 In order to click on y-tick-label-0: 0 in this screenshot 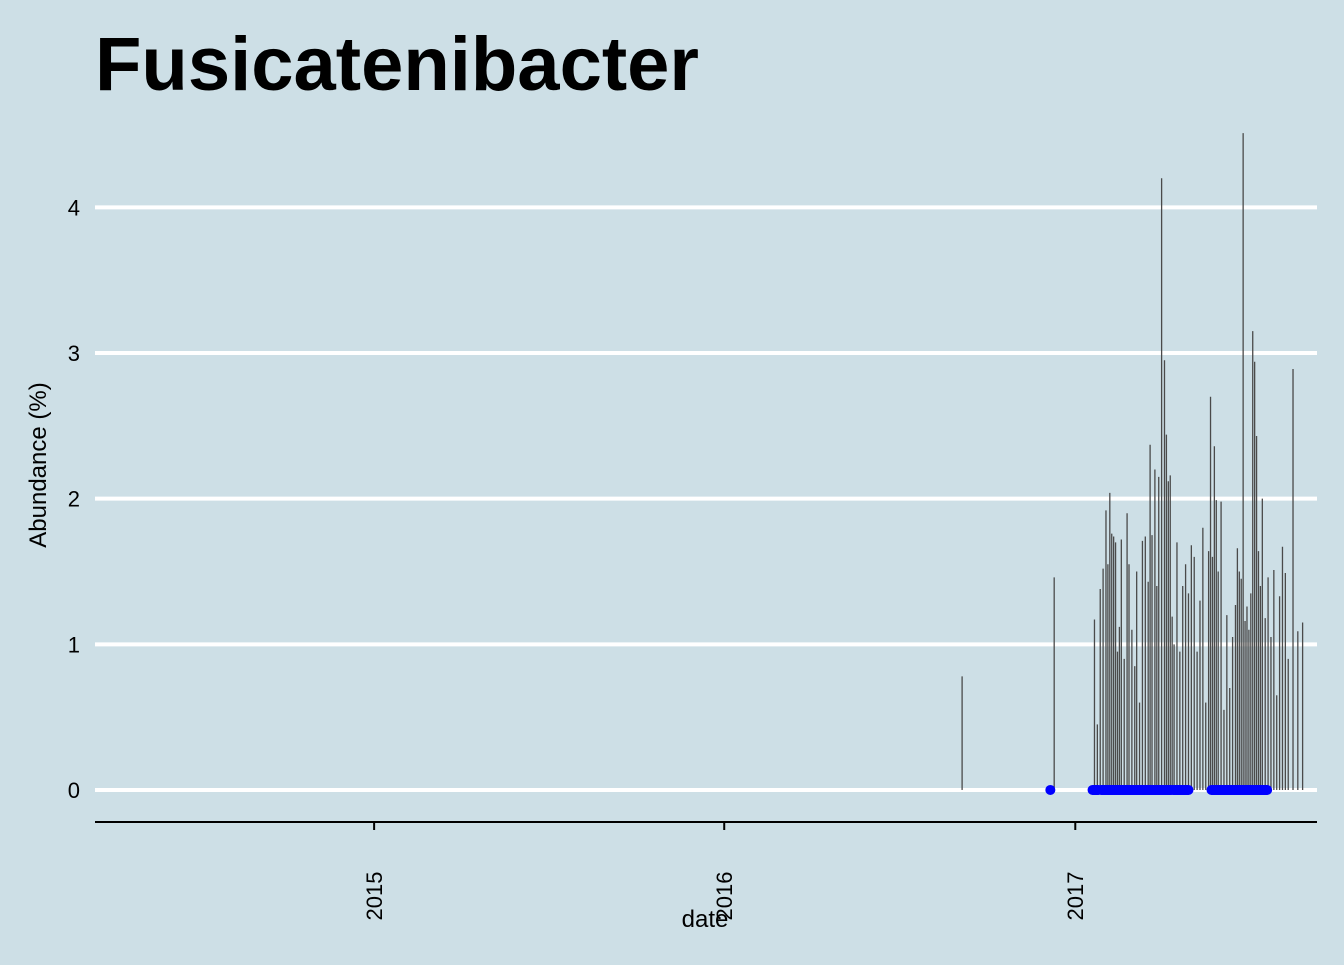, I will do `click(74, 790)`.